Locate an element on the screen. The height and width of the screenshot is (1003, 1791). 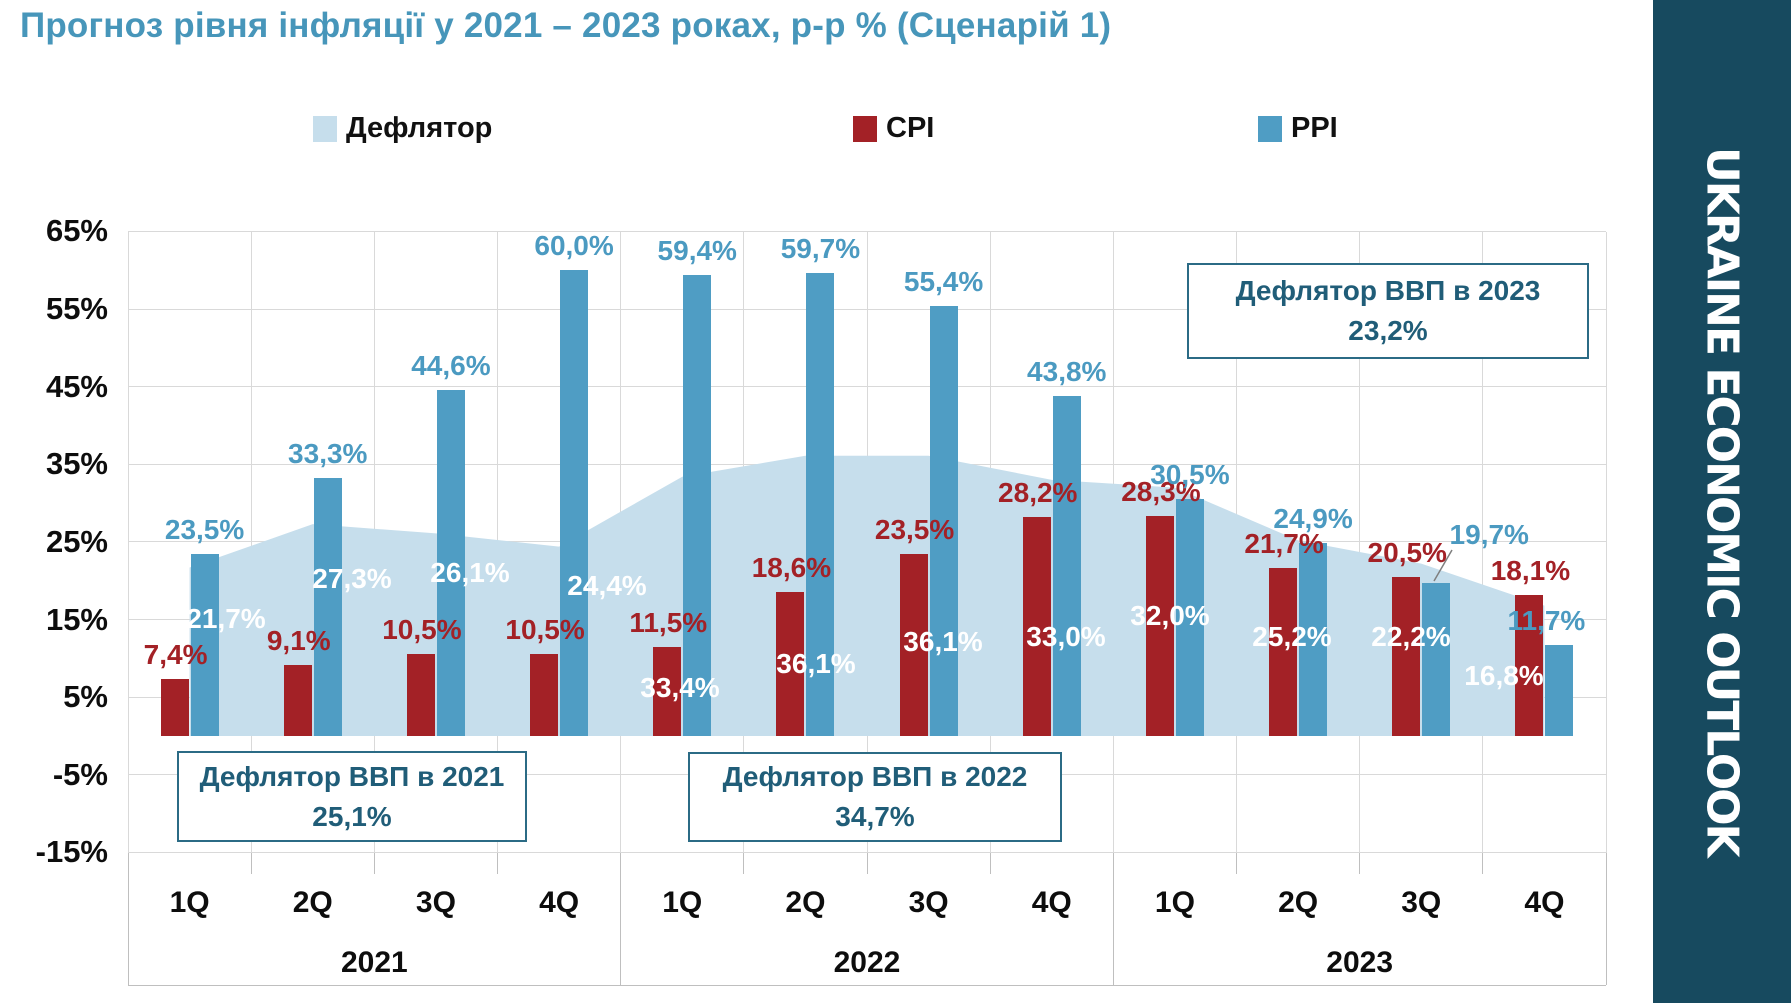
ppi-value-label: 19,7% is located at coordinates (1489, 535).